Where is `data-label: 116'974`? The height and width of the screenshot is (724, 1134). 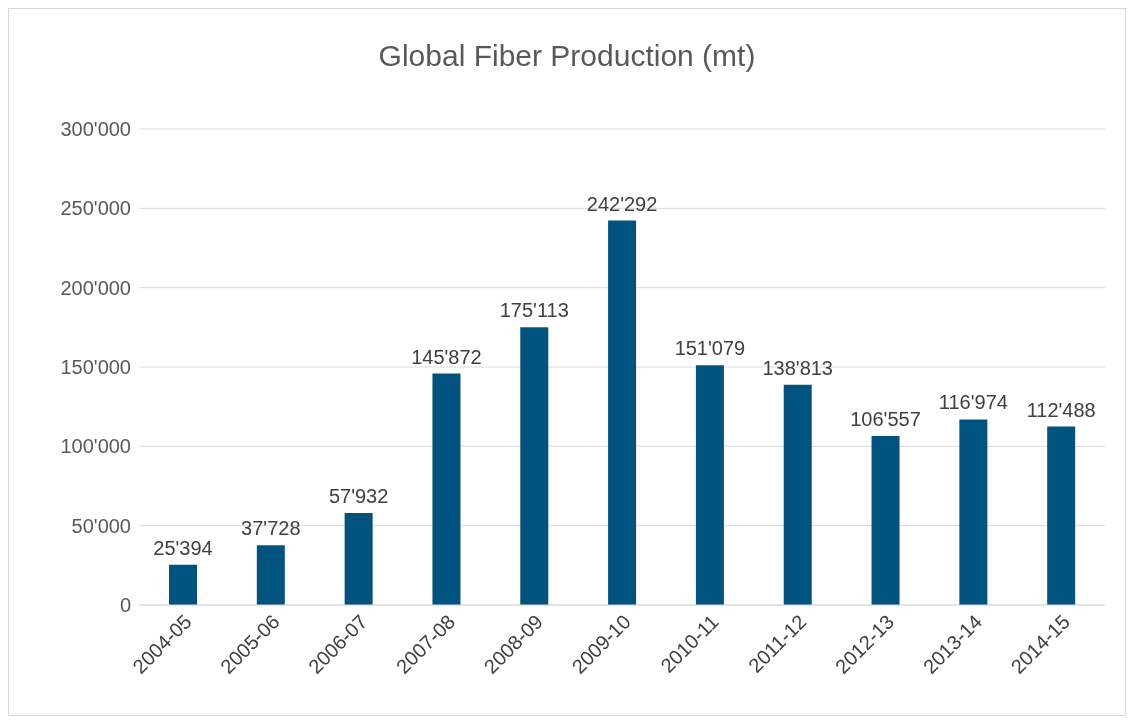 data-label: 116'974 is located at coordinates (973, 402).